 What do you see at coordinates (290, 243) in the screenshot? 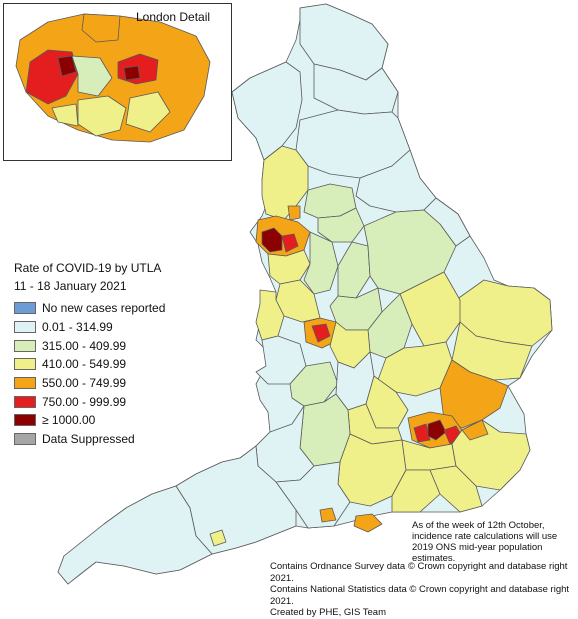
I see `utla-halton` at bounding box center [290, 243].